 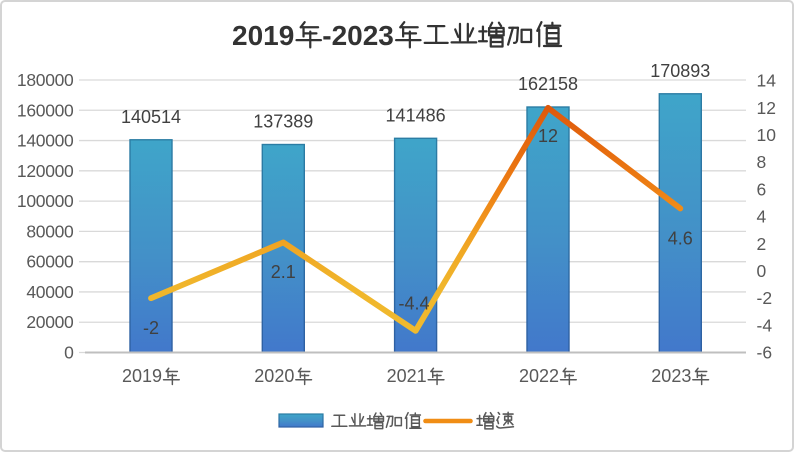 What do you see at coordinates (50, 322) in the screenshot?
I see `svg-text: 20000` at bounding box center [50, 322].